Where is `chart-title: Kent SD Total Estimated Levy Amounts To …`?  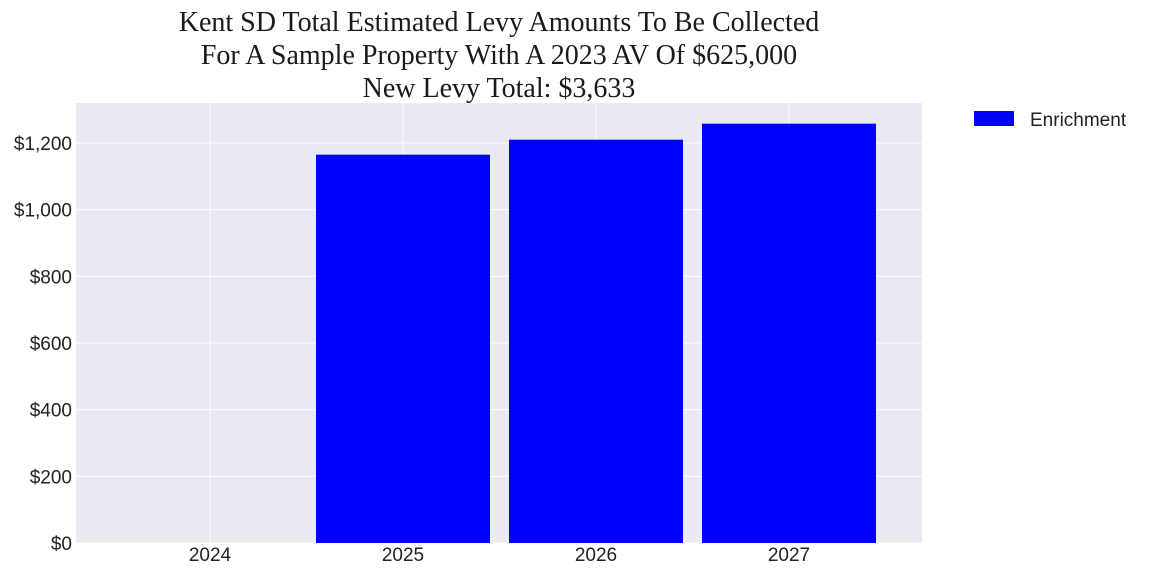
chart-title: Kent SD Total Estimated Levy Amounts To … is located at coordinates (499, 55).